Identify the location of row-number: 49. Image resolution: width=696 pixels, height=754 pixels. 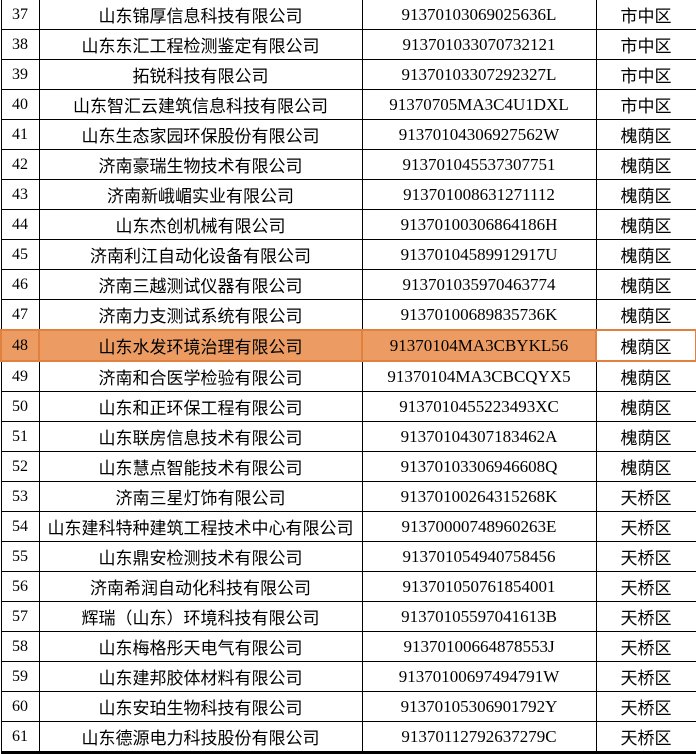
(20, 376).